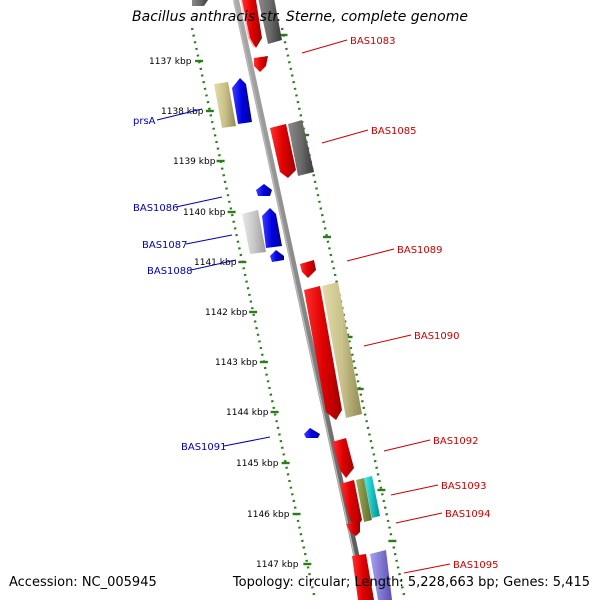 This screenshot has width=600, height=600. What do you see at coordinates (226, 313) in the screenshot?
I see `kbp-tick-label: 1142 kbp` at bounding box center [226, 313].